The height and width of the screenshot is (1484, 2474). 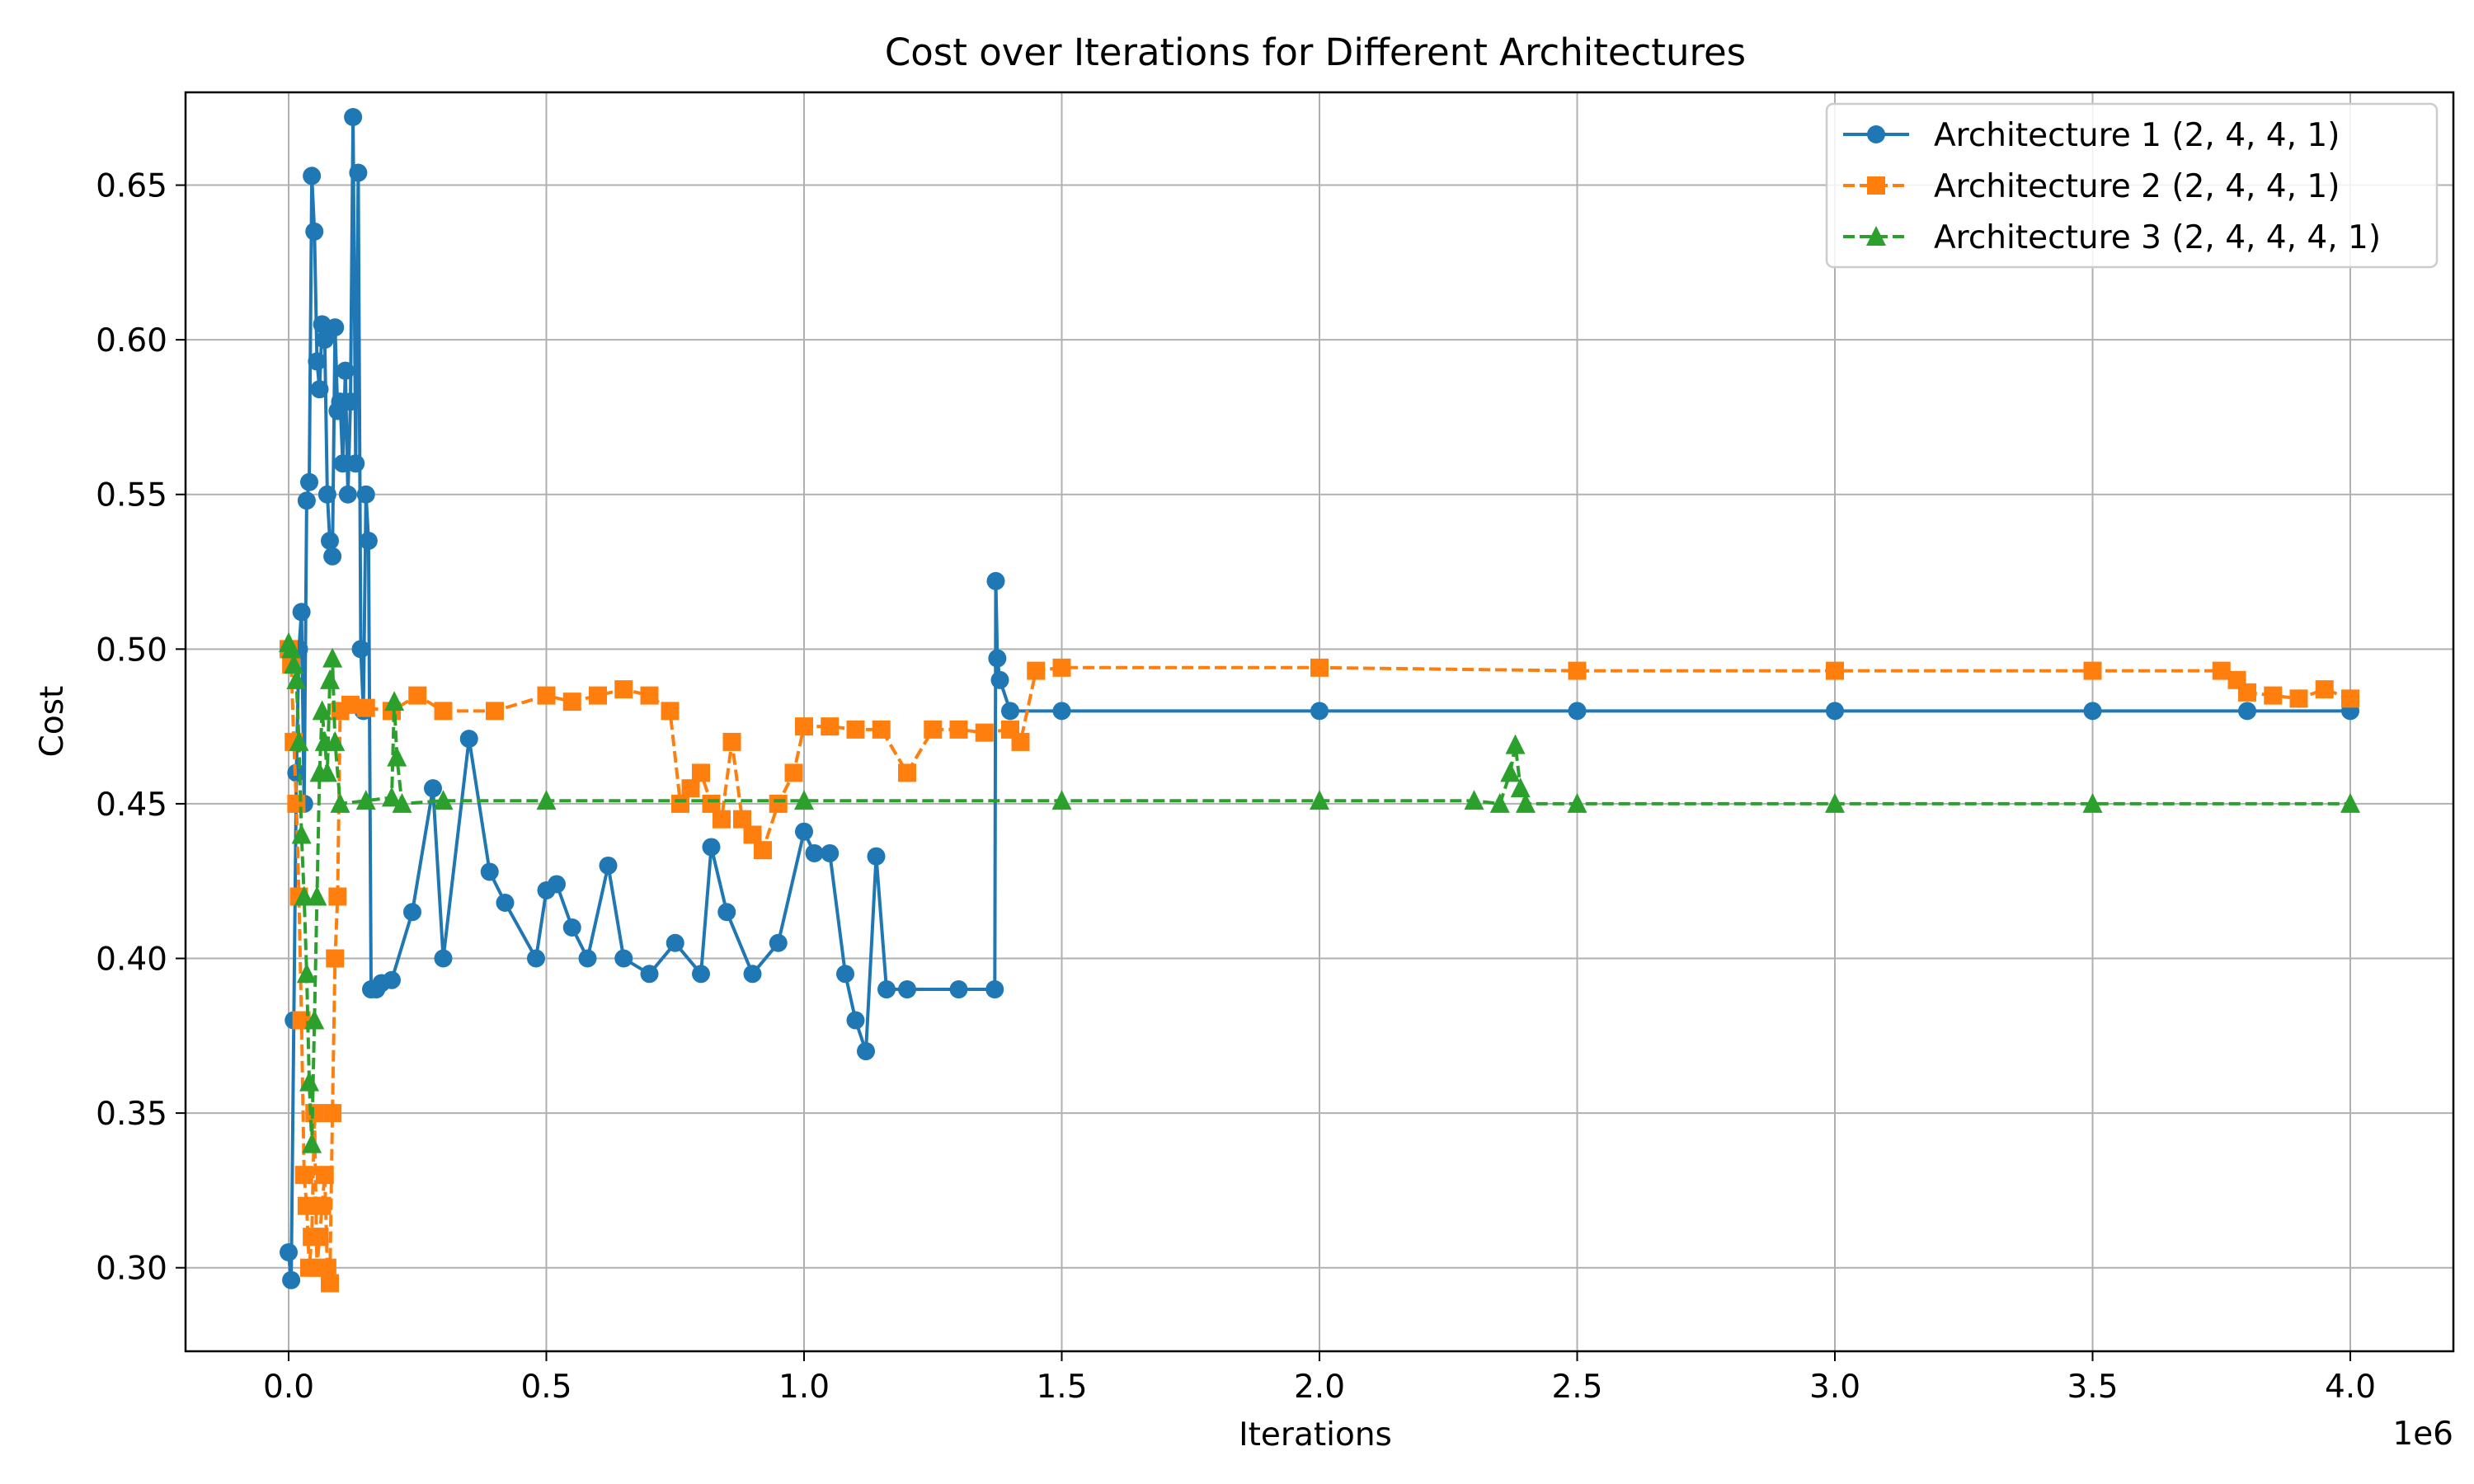 I want to click on x-axis-label: Iterations, so click(x=1315, y=1434).